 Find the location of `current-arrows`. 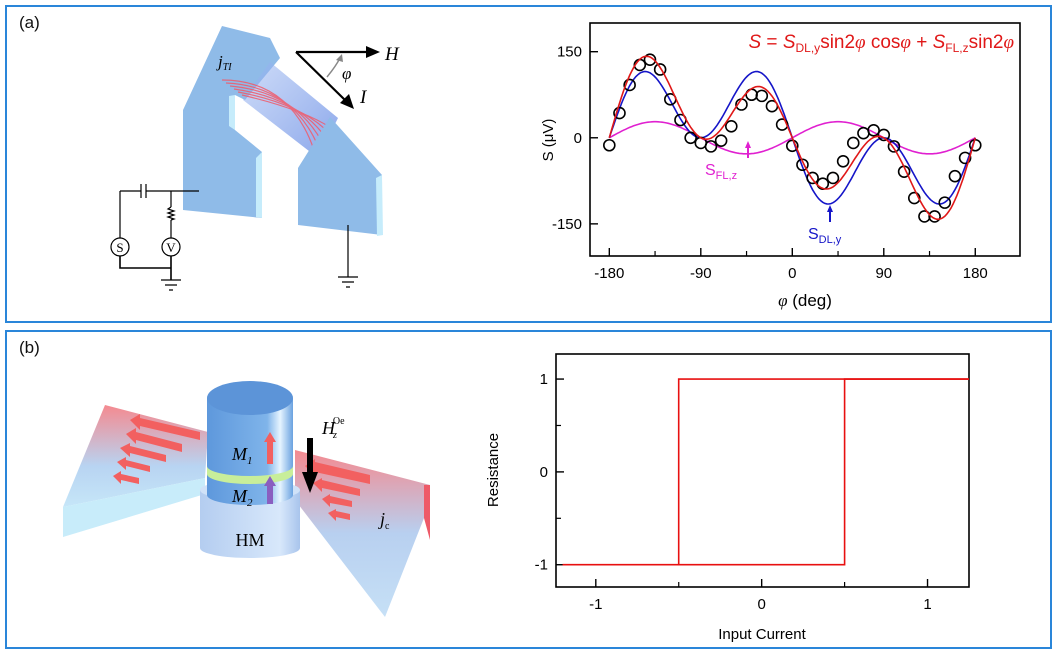

current-arrows is located at coordinates (241, 467).